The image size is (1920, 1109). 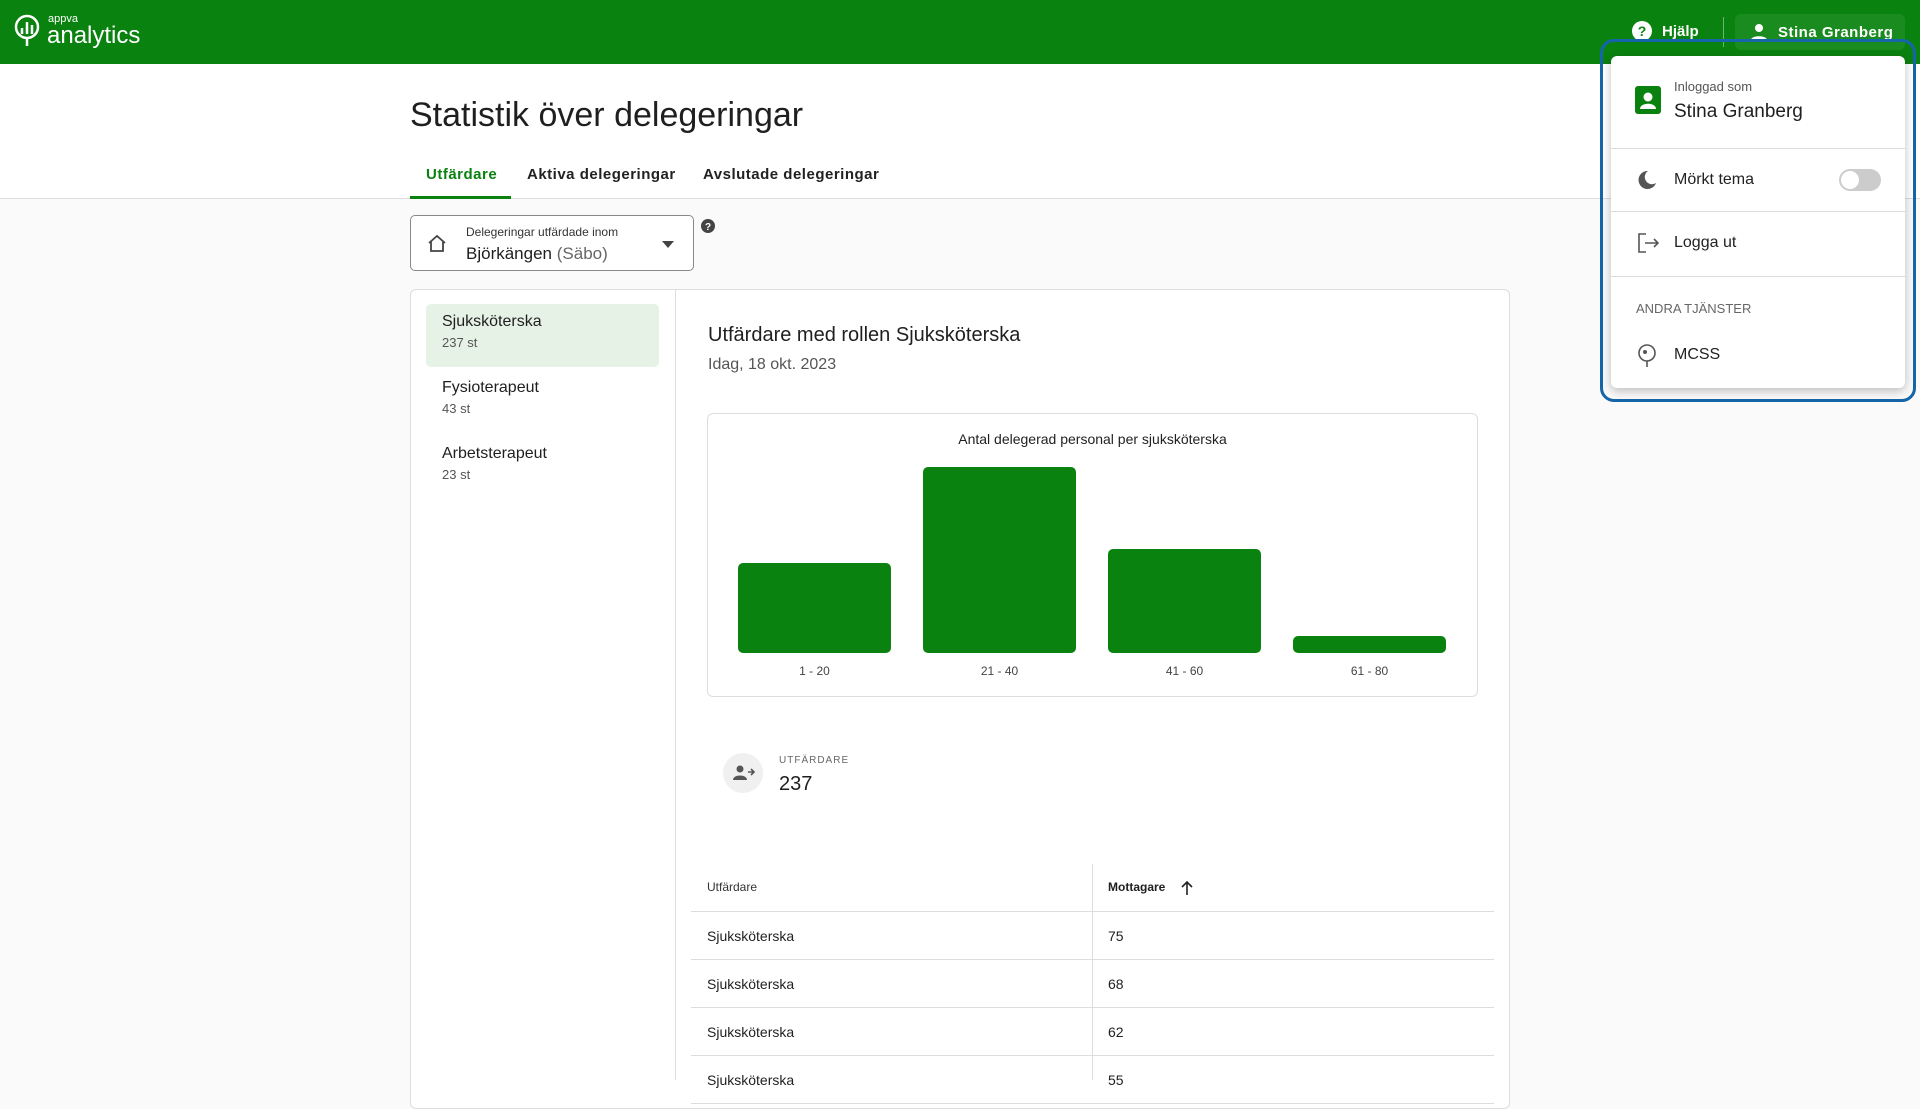 What do you see at coordinates (1648, 243) in the screenshot?
I see `logout-icon` at bounding box center [1648, 243].